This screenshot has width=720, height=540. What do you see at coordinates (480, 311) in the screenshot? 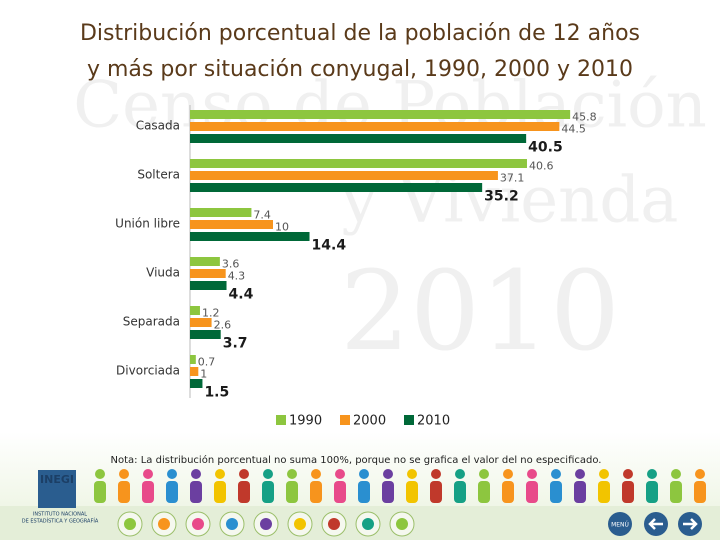
I see `watermark-text: 2010` at bounding box center [480, 311].